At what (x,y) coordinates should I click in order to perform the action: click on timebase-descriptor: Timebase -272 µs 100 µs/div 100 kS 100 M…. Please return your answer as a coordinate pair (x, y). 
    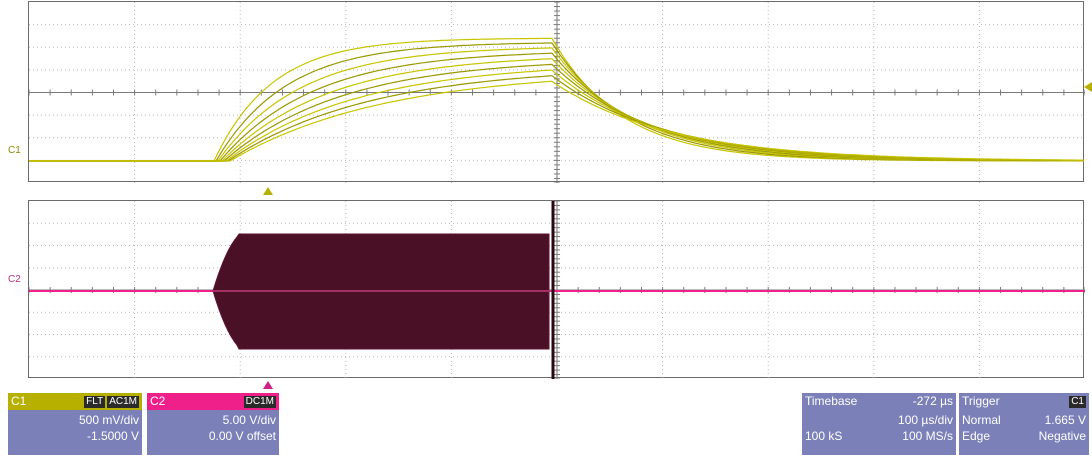
    Looking at the image, I should click on (879, 424).